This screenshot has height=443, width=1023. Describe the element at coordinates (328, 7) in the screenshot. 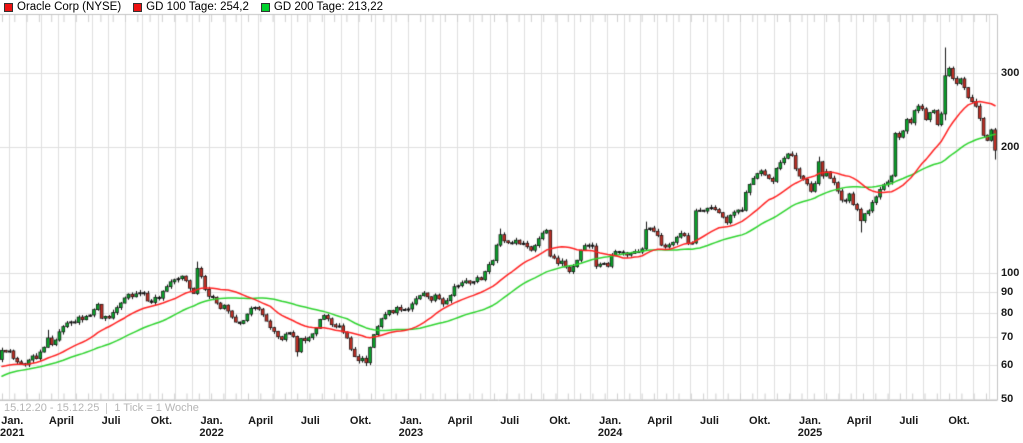

I see `legend-label: GD 200 Tage: 213,22` at that location.